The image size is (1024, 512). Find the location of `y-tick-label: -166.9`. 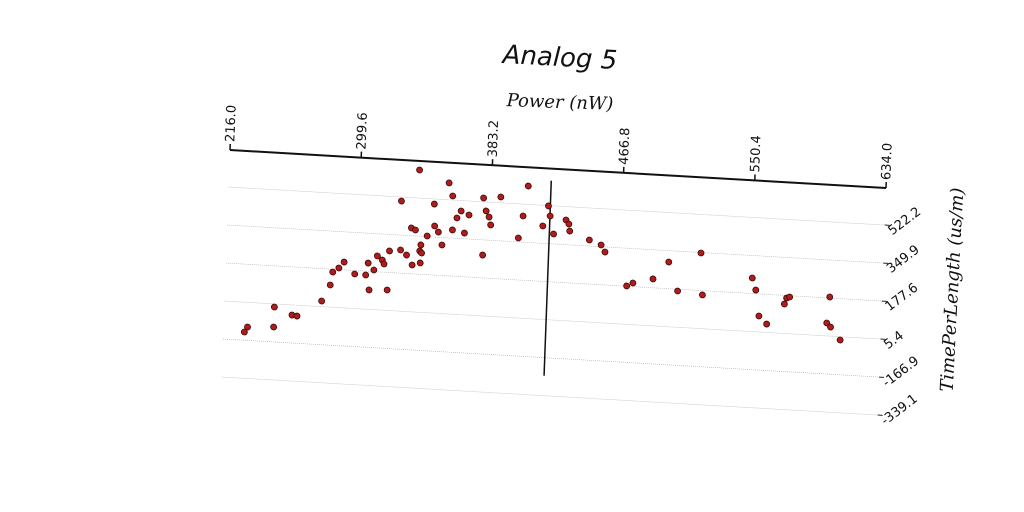

y-tick-label: -166.9 is located at coordinates (901, 372).